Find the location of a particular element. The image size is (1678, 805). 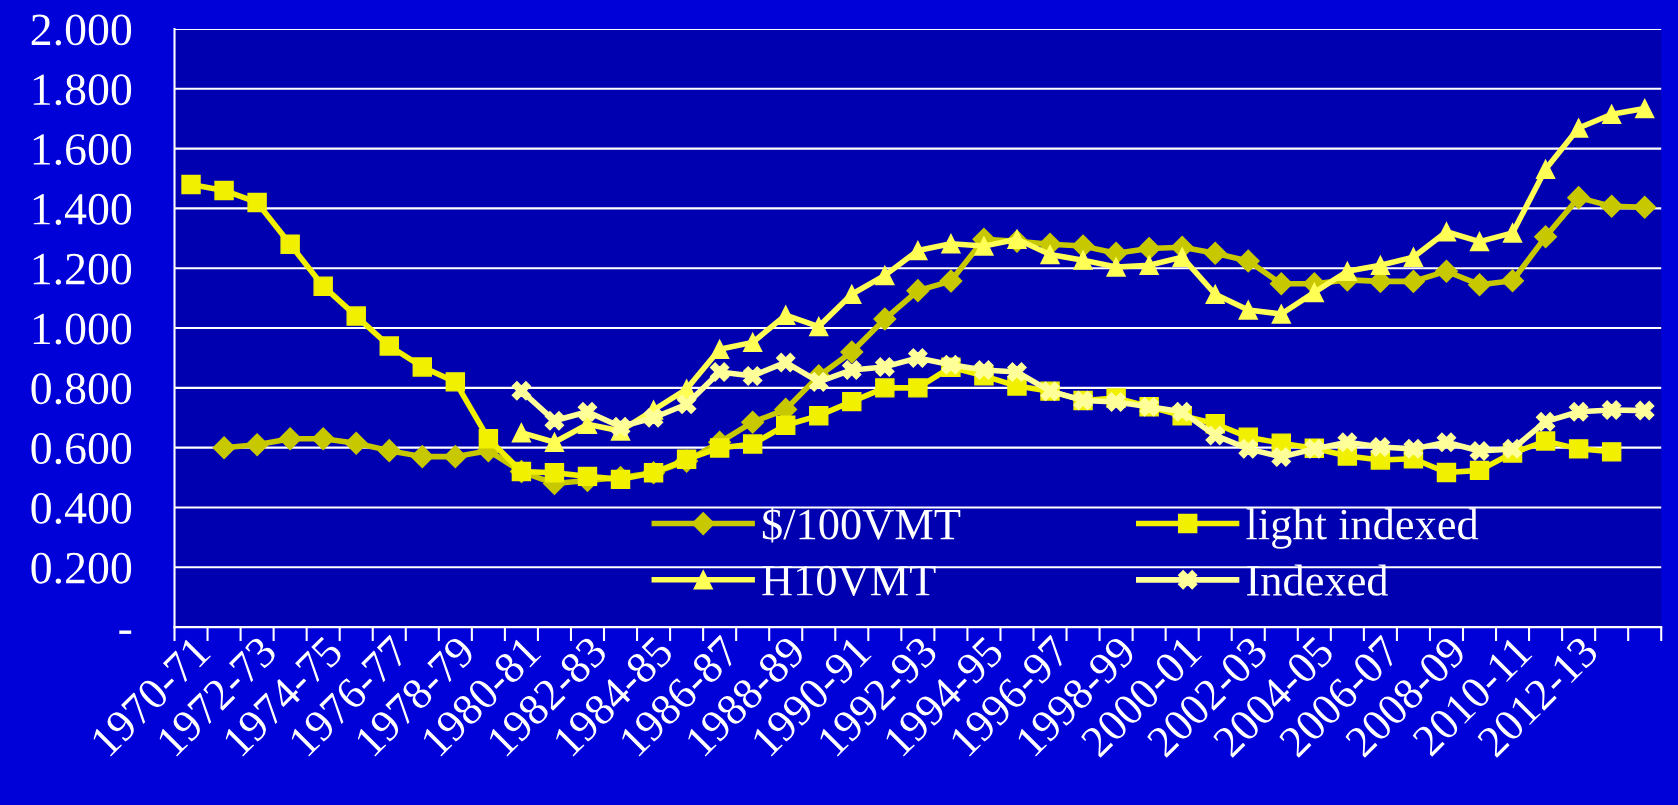

y-tick-label: 0.200 is located at coordinates (81, 568).